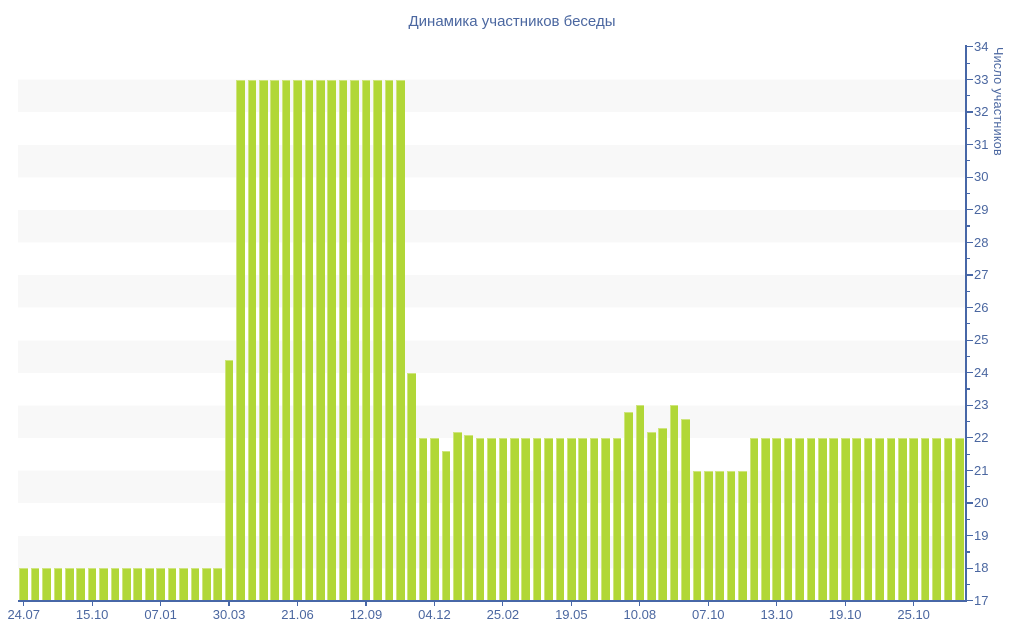  I want to click on y-tick-label: 29, so click(981, 209).